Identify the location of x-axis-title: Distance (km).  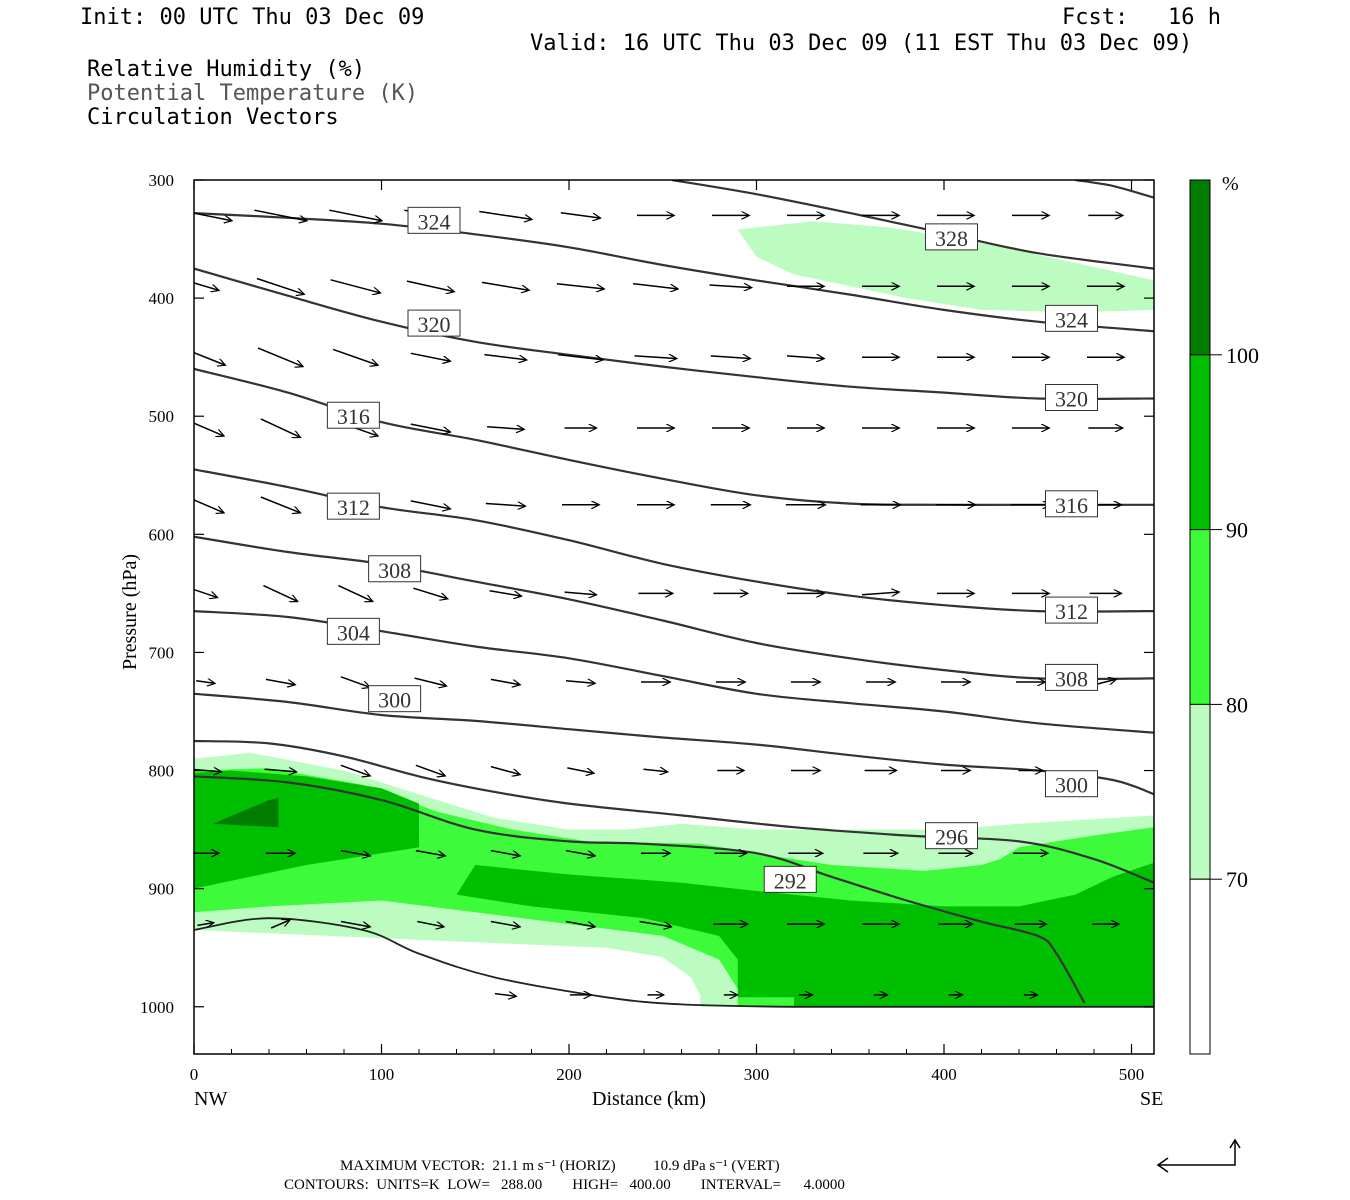
(649, 1099).